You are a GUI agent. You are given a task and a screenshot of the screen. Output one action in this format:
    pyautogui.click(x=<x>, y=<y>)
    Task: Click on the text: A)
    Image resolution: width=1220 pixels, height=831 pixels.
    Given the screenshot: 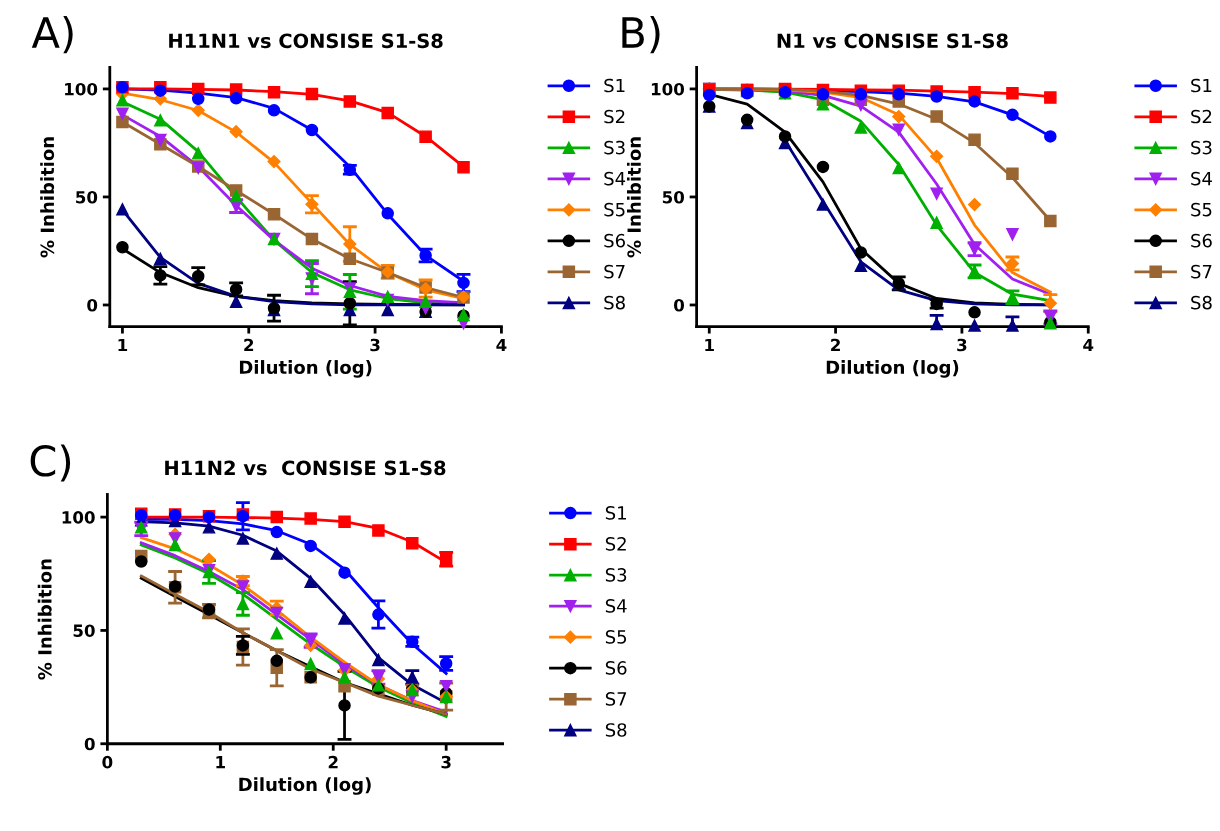 What is the action you would take?
    pyautogui.click(x=52, y=35)
    